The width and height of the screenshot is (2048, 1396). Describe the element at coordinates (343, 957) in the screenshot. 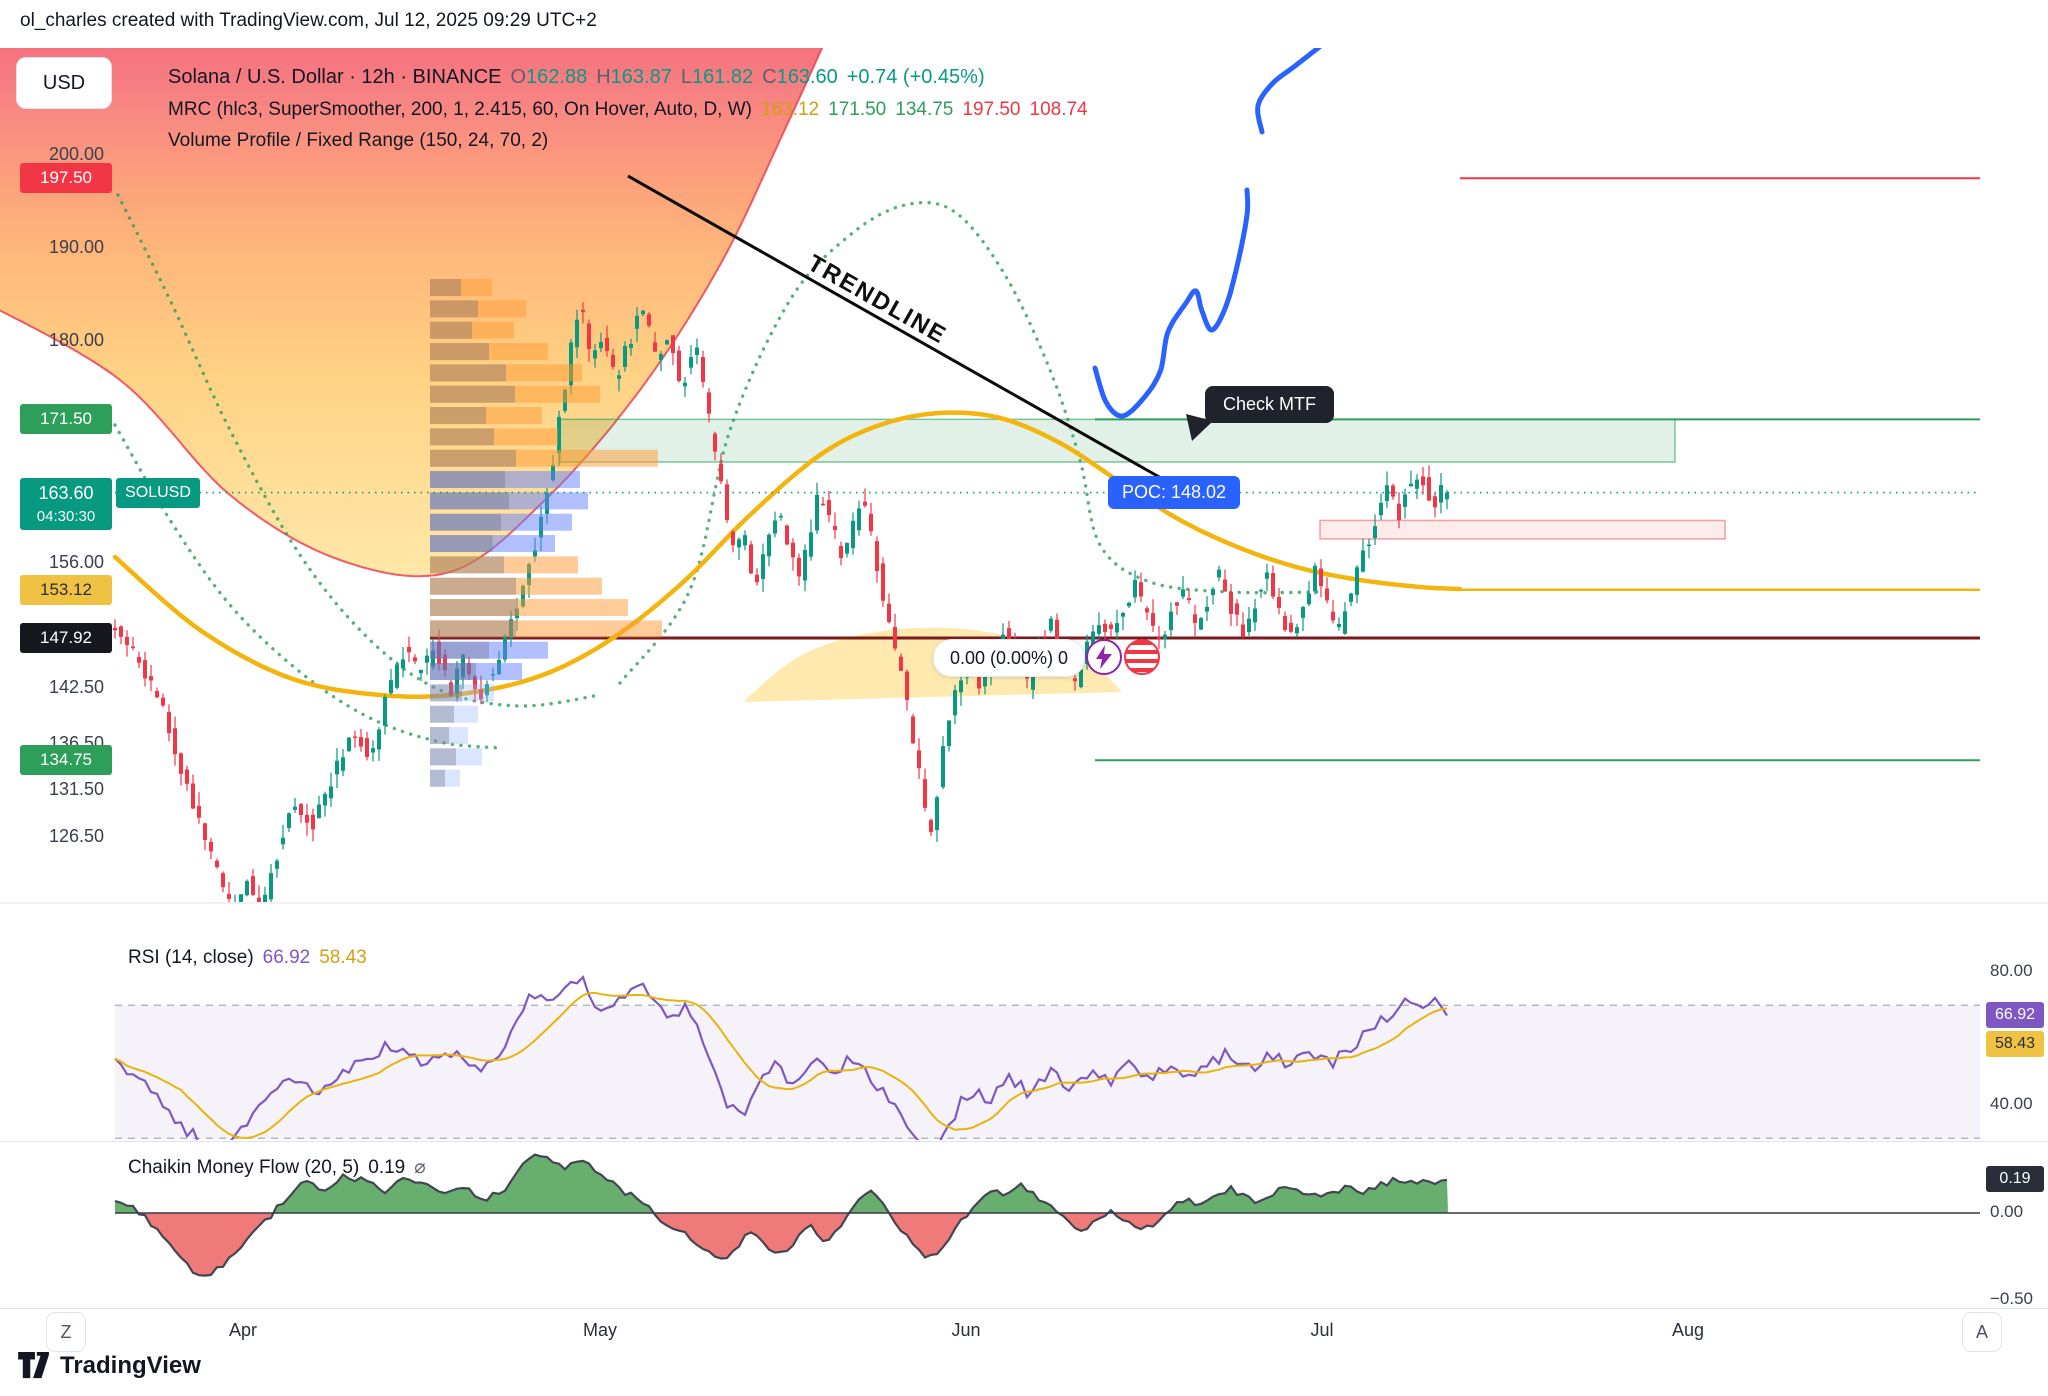

I see `rsi-ma-value: 58.43` at that location.